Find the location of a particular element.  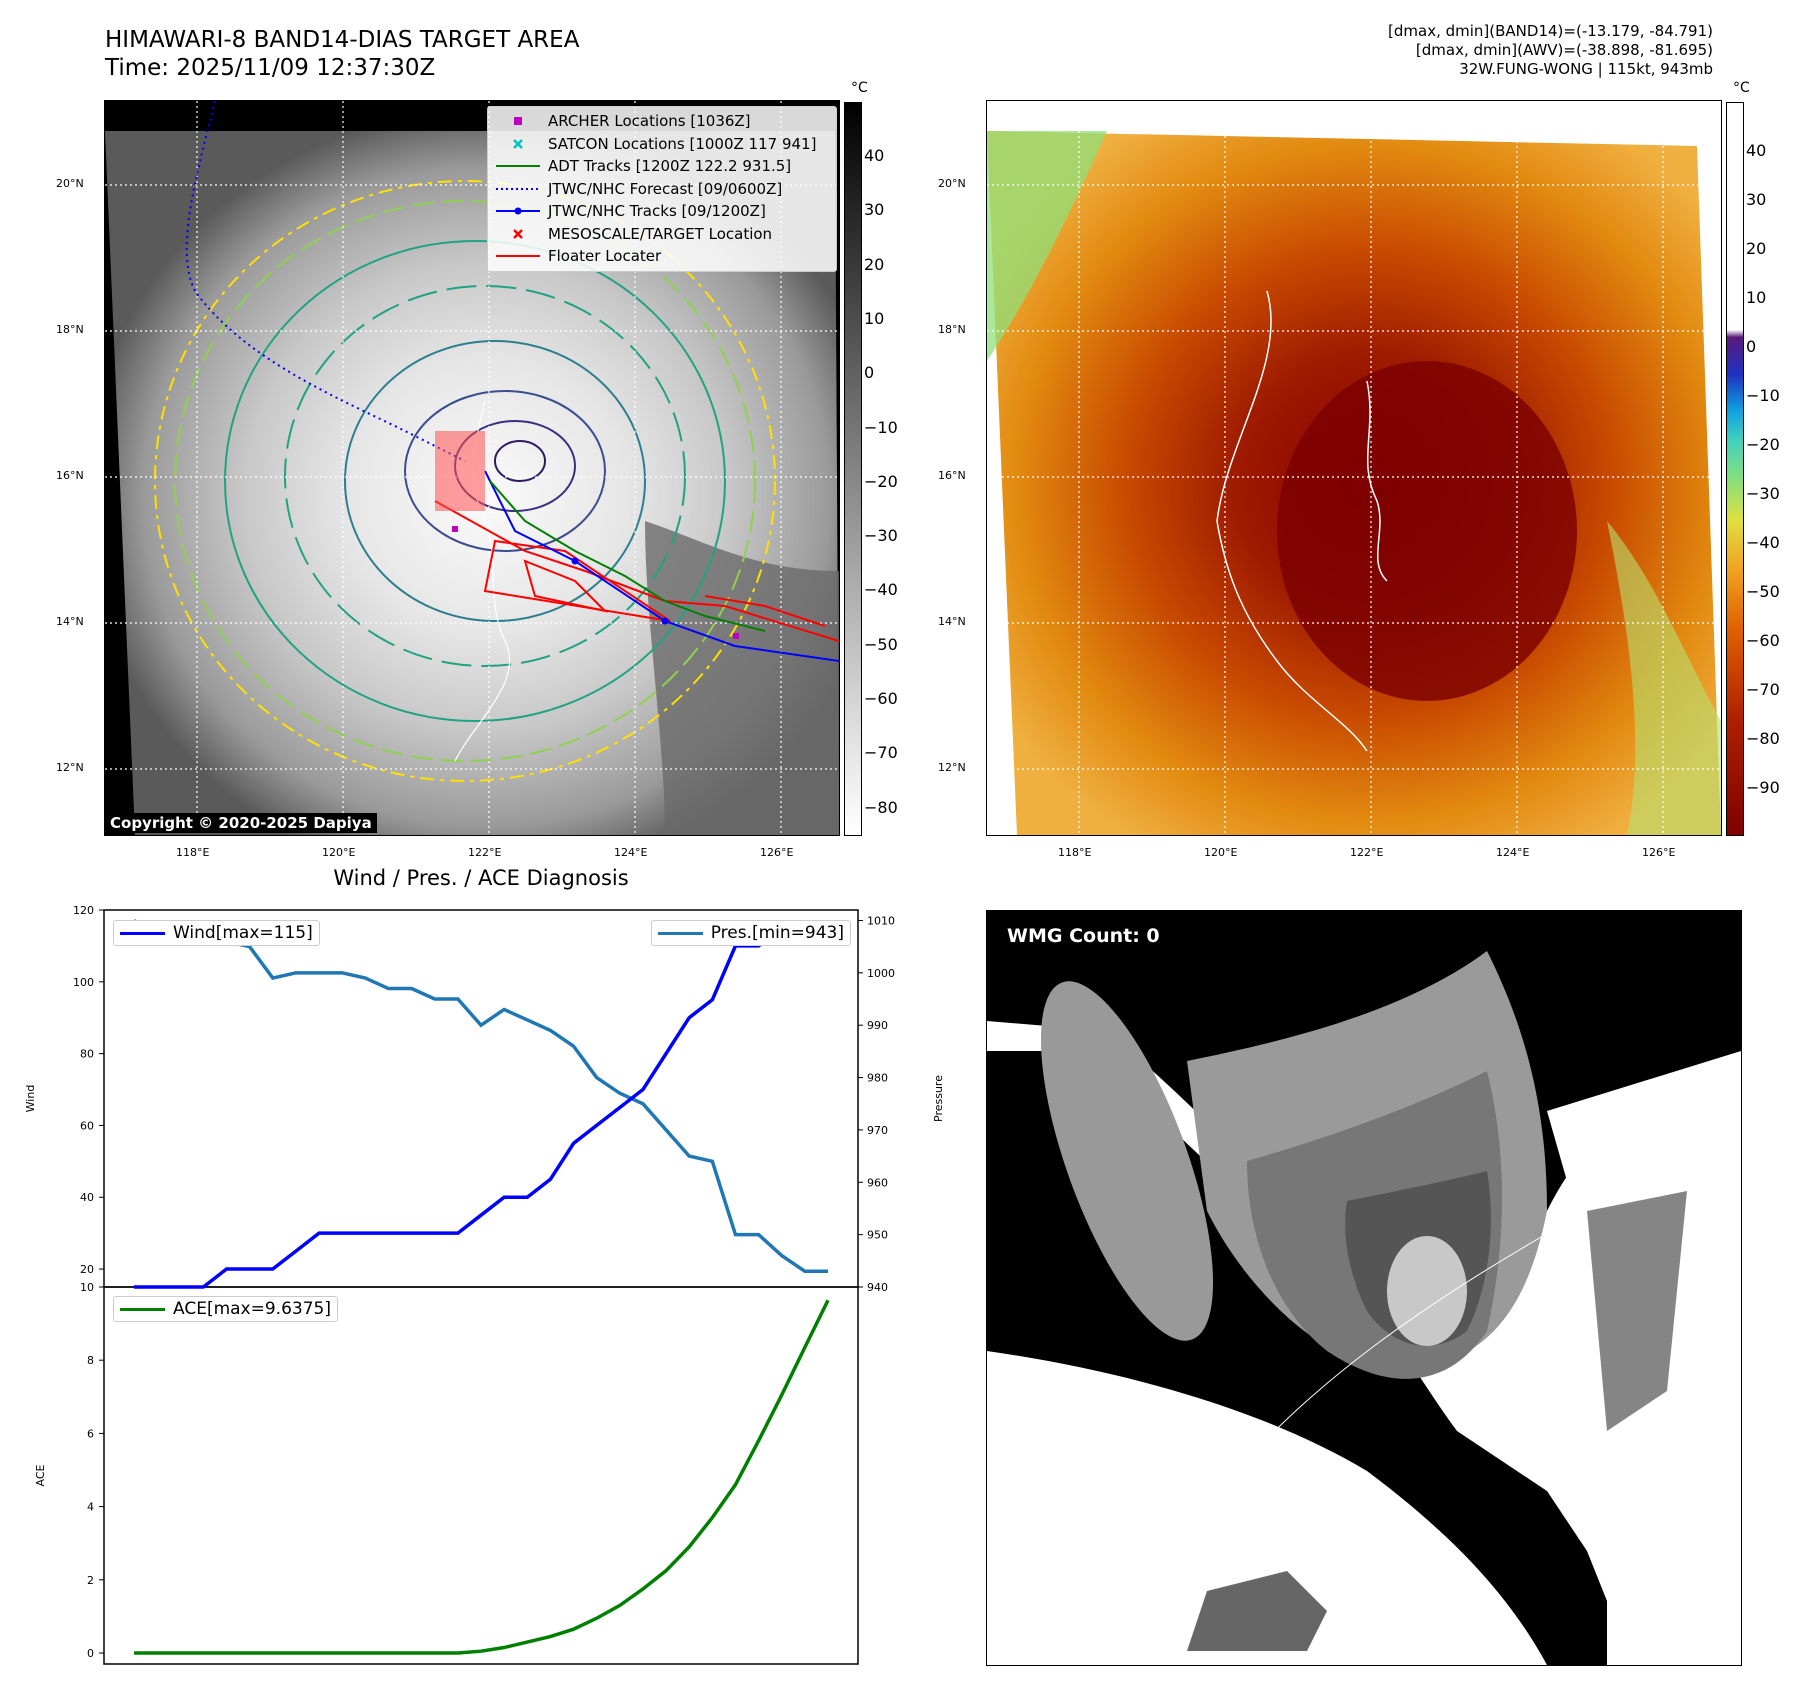

legend-item: ARCHER Locations [1036Z] is located at coordinates (662, 121).